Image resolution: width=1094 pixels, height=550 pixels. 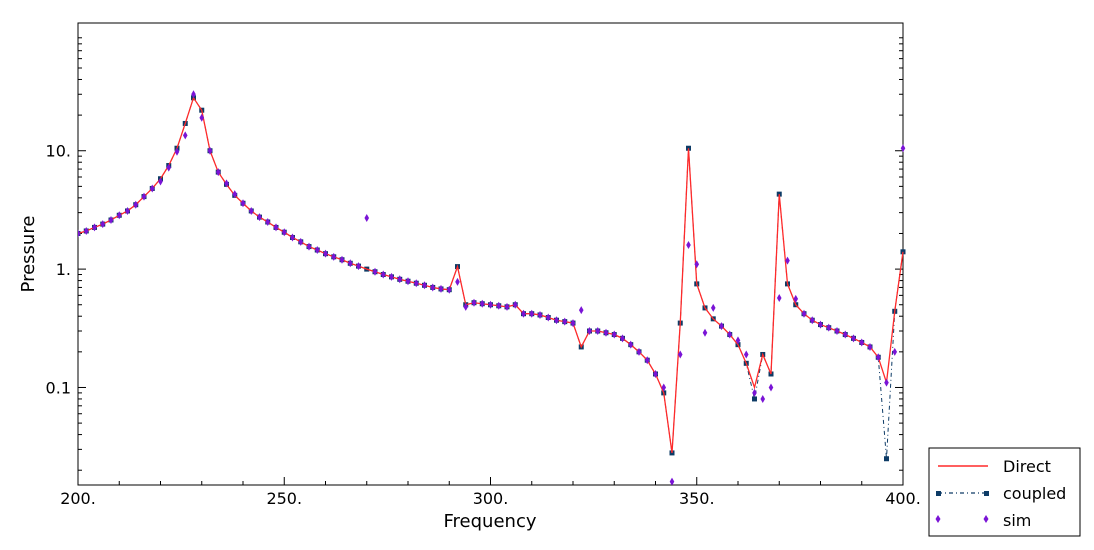 I want to click on coupled-point, so click(x=754, y=399).